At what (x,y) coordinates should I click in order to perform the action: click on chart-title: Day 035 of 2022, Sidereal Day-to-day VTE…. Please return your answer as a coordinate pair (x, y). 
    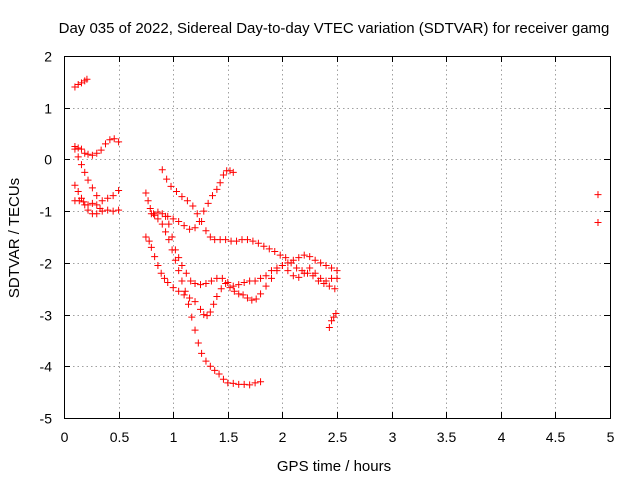
    Looking at the image, I should click on (334, 28).